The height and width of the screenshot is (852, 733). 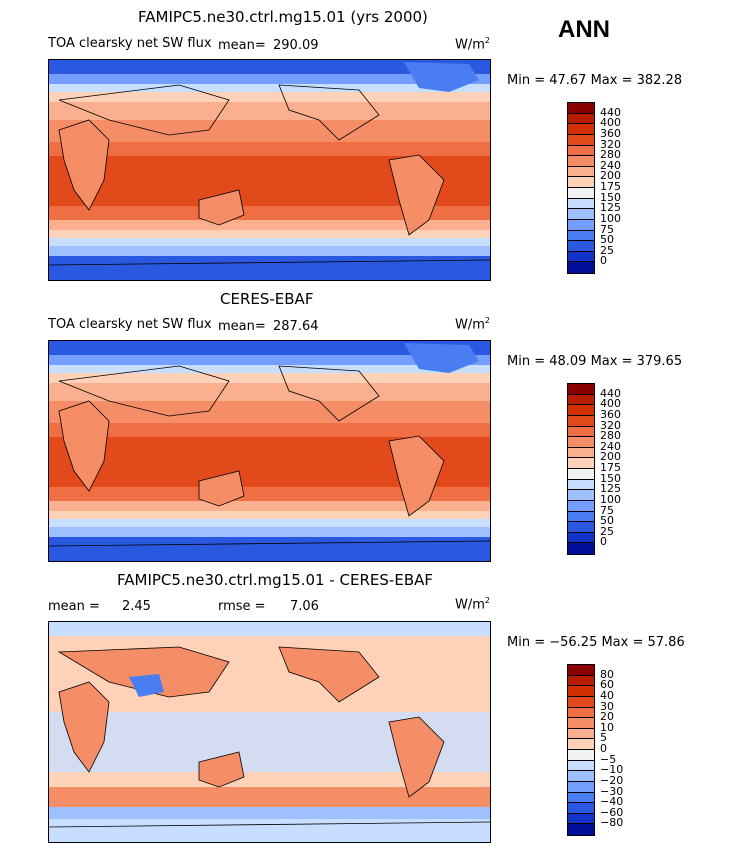 I want to click on panel2-variable-label: TOA clearsky net SW flux, so click(x=130, y=324).